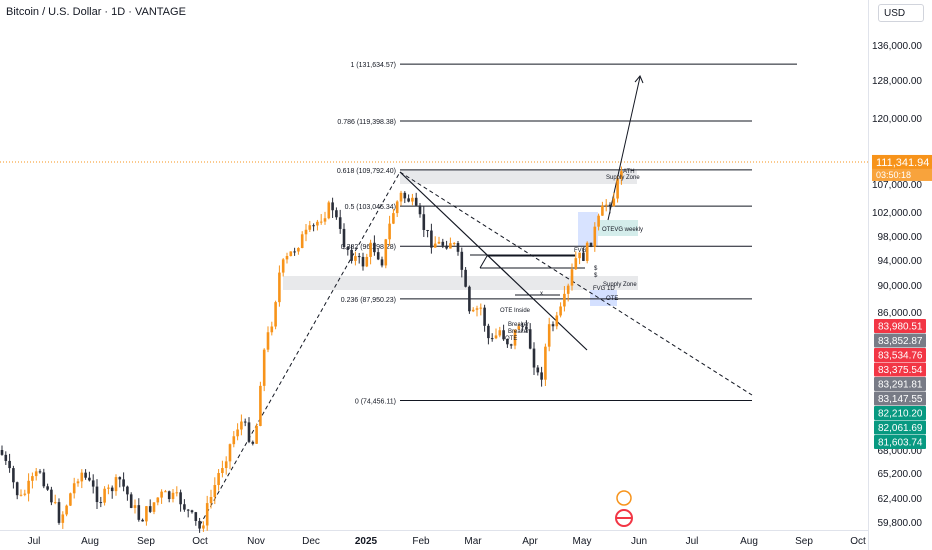 The image size is (932, 550). Describe the element at coordinates (200, 541) in the screenshot. I see `time-tick-label: Oct` at that location.